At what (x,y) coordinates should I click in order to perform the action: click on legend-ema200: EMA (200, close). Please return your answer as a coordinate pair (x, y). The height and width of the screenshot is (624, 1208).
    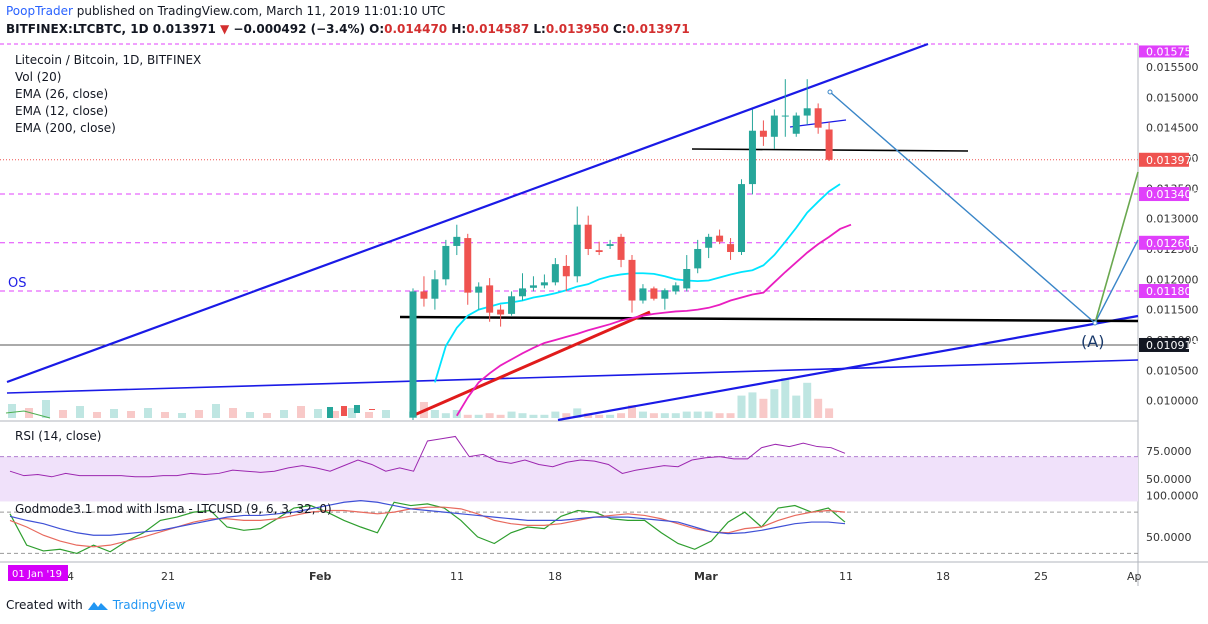
    Looking at the image, I should click on (65, 128).